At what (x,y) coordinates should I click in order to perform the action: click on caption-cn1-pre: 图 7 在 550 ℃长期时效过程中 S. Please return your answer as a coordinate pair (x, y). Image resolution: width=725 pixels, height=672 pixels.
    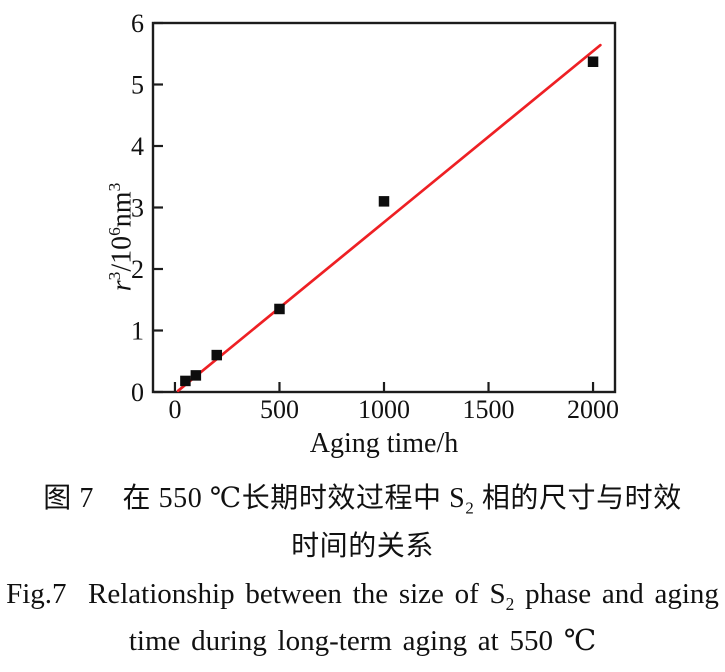
    Looking at the image, I should click on (254, 498).